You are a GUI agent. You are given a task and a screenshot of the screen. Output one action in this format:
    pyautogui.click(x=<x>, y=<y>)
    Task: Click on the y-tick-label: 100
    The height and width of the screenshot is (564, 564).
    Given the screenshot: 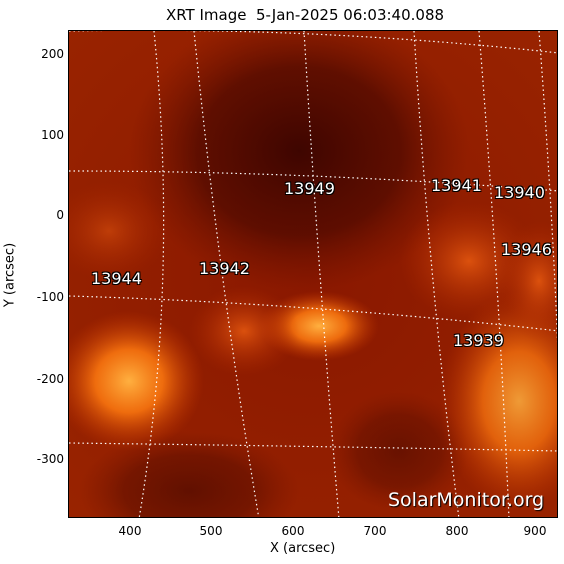 What is the action you would take?
    pyautogui.click(x=52, y=135)
    